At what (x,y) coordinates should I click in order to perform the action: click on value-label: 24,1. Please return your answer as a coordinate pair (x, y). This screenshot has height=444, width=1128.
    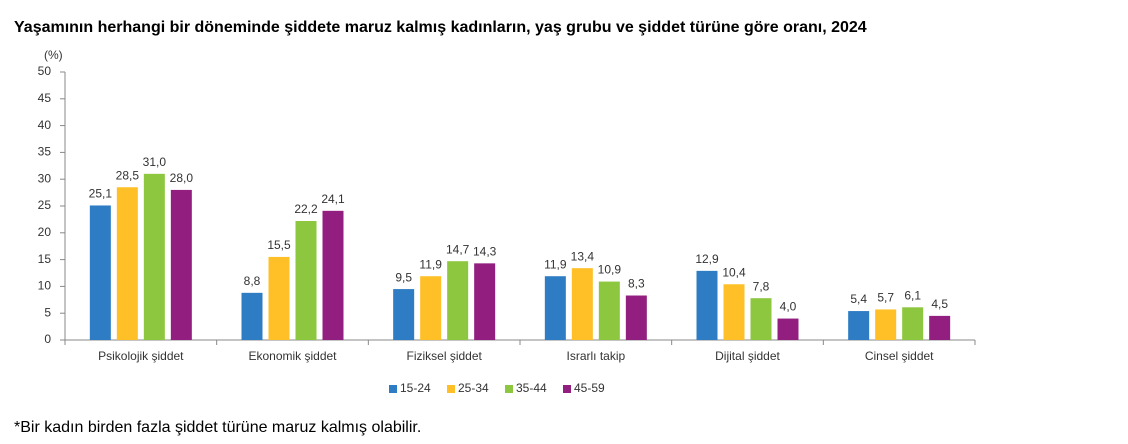
    Looking at the image, I should click on (333, 199).